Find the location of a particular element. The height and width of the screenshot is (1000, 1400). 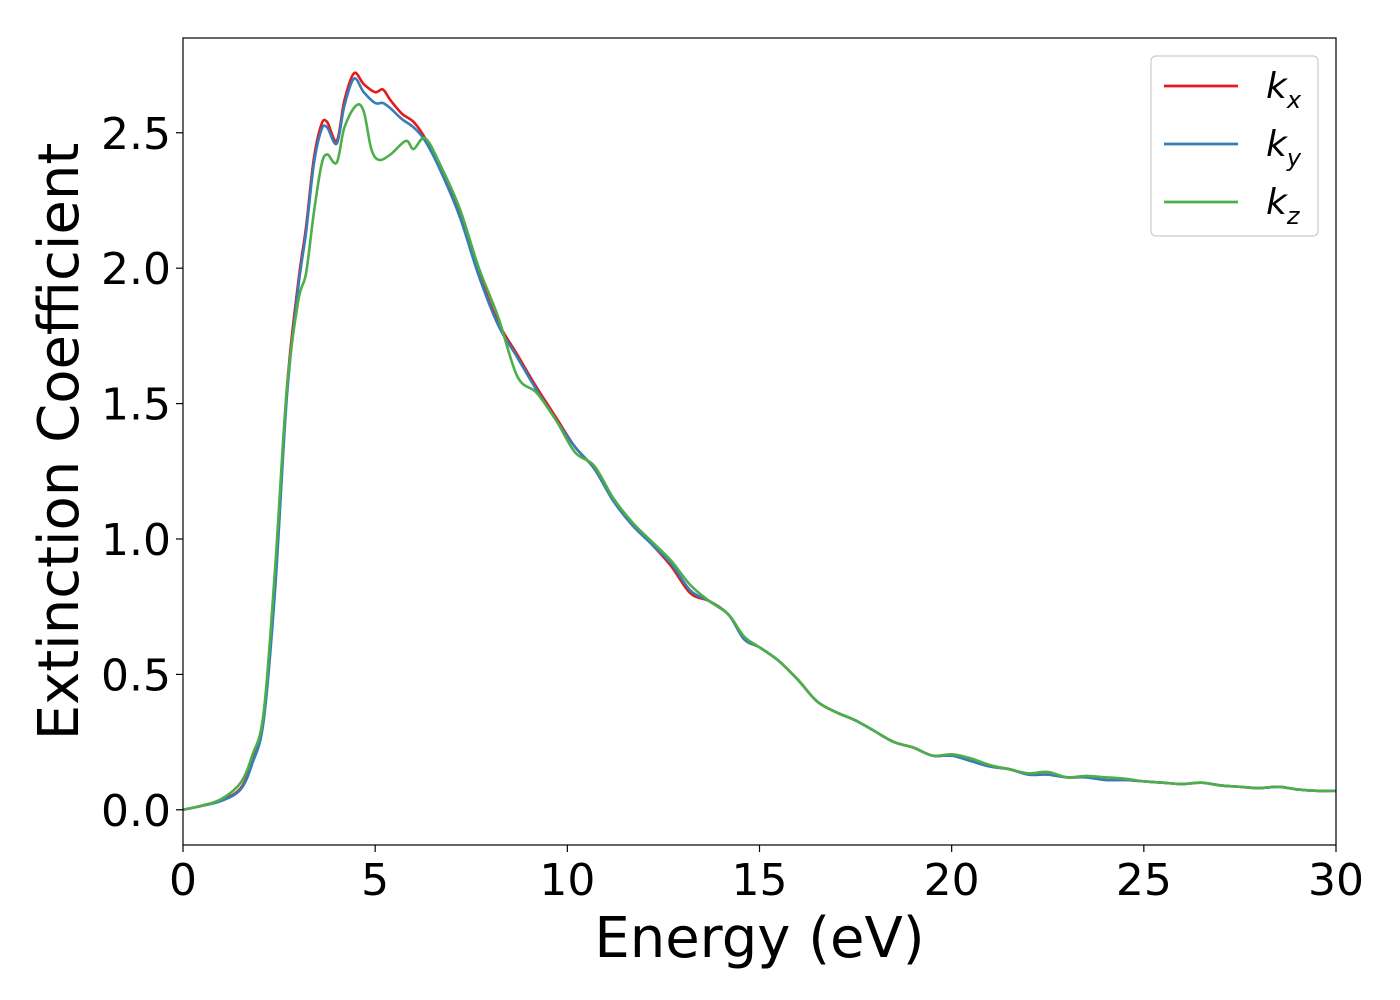

y-tick-label: 2.5 is located at coordinates (136, 134).